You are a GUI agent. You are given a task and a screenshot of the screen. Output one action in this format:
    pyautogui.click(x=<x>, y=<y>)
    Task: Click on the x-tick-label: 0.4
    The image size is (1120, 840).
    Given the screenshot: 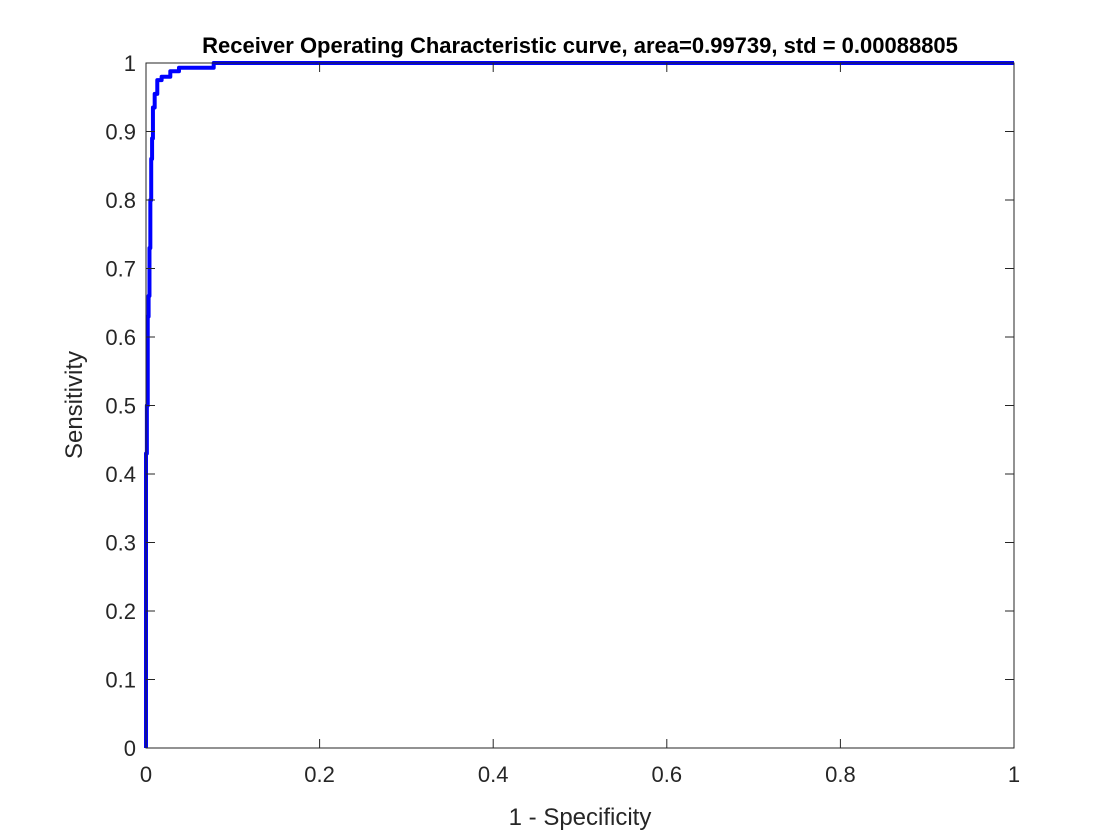 What is the action you would take?
    pyautogui.click(x=493, y=774)
    